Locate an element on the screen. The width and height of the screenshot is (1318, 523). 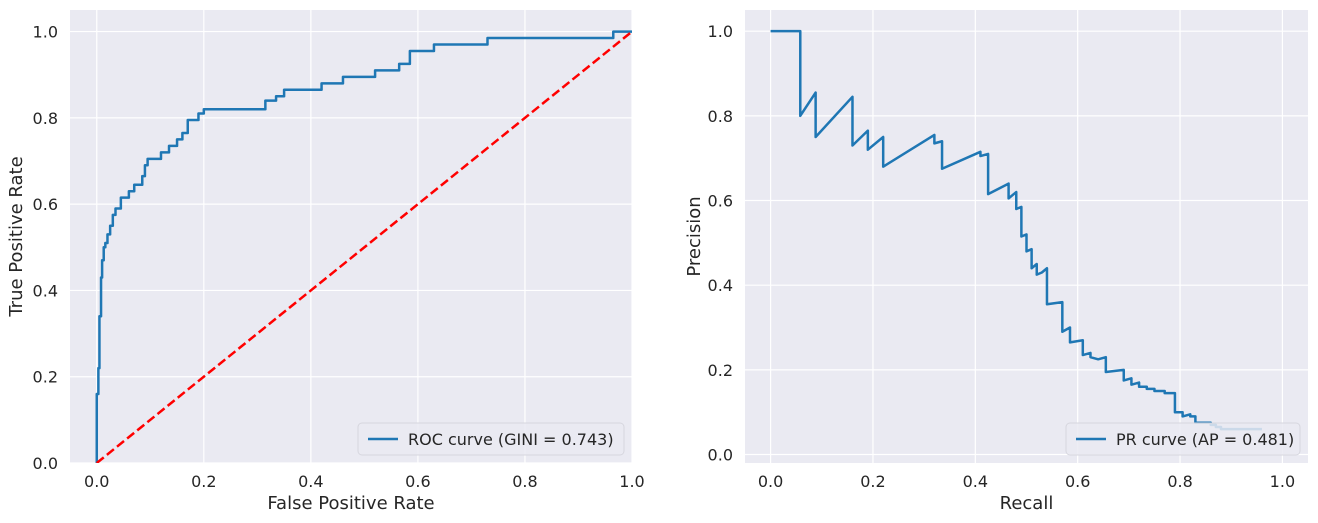
legend-label: PR curve (AP = 0.481) is located at coordinates (1205, 439).